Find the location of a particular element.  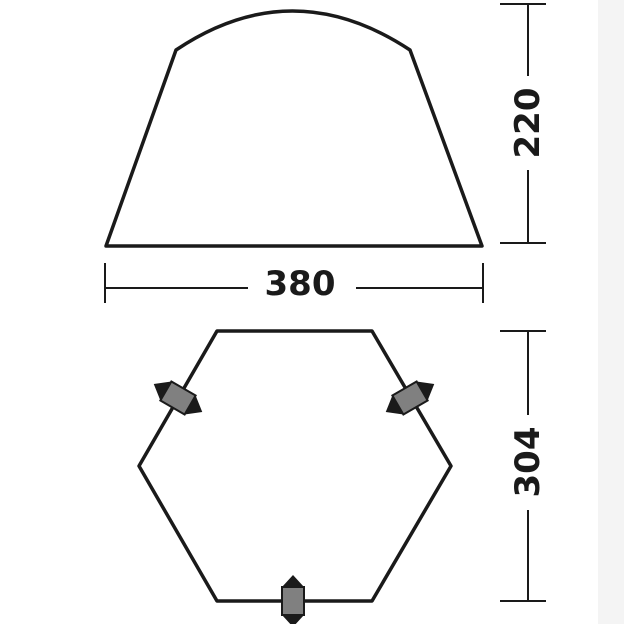

width-dimension: 380 is located at coordinates (294, 283).